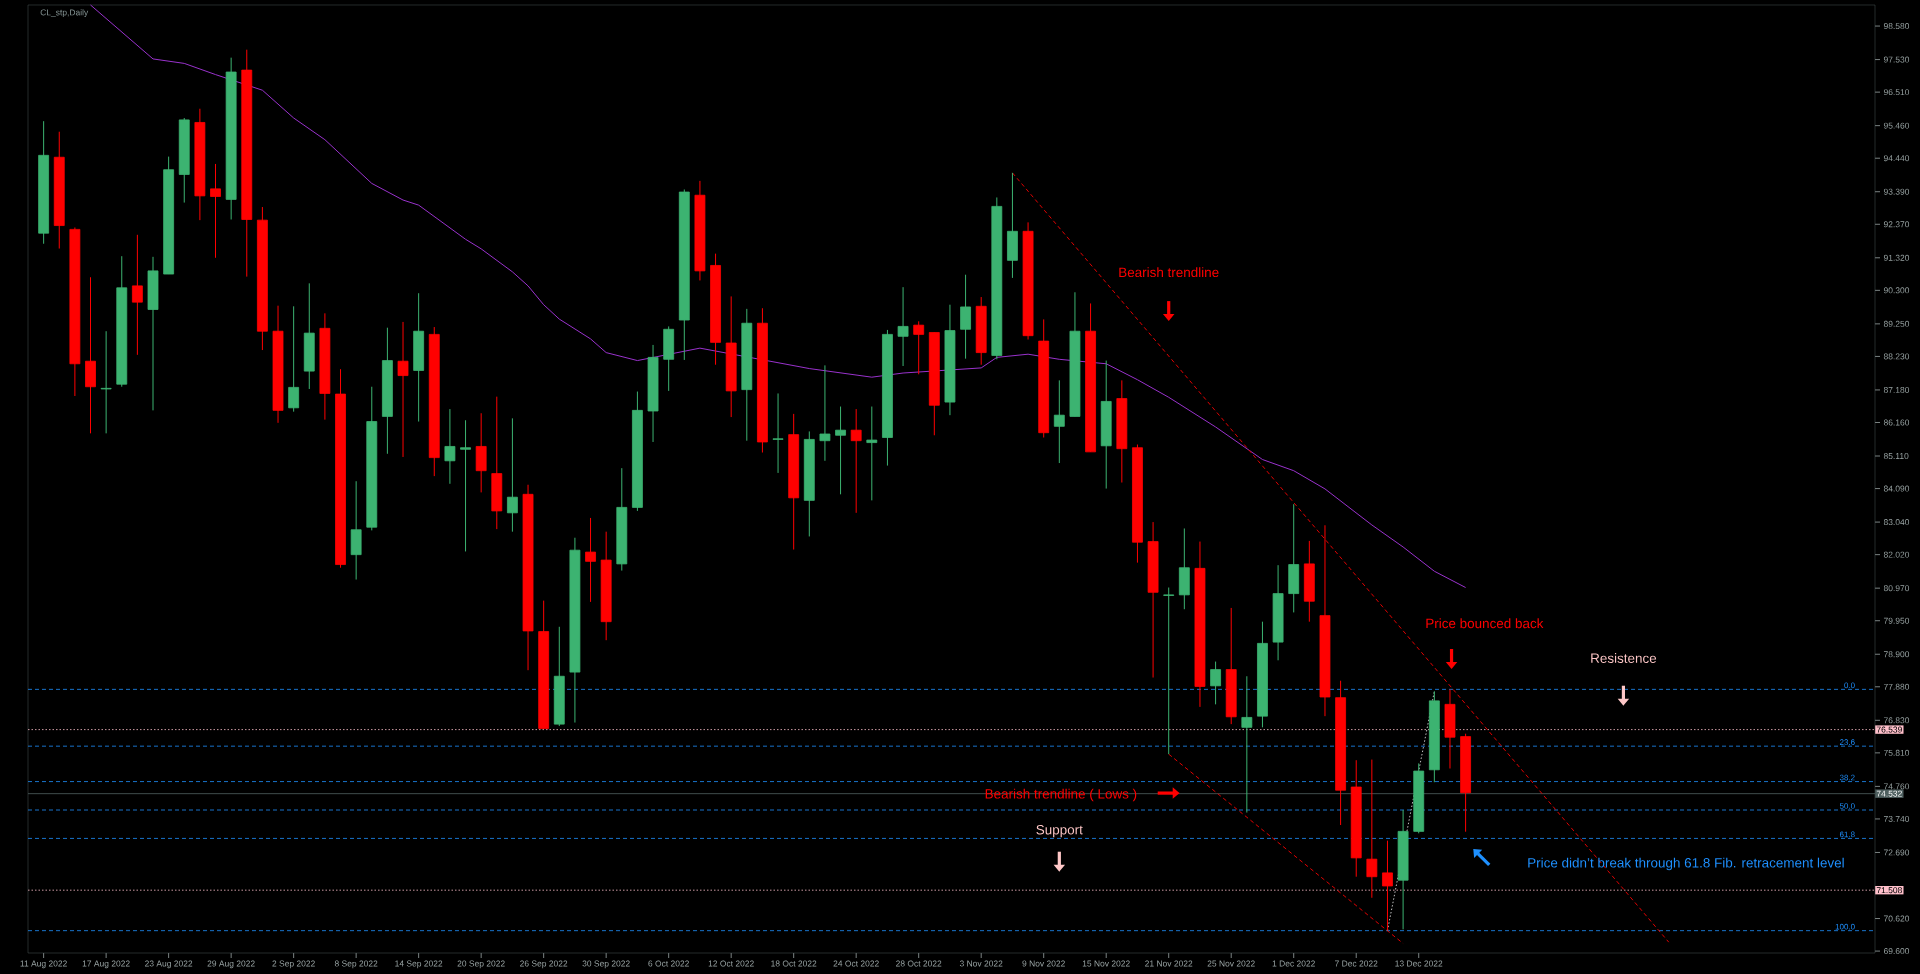 The width and height of the screenshot is (1920, 974). I want to click on y-tick-label: 93.390, so click(1896, 191).